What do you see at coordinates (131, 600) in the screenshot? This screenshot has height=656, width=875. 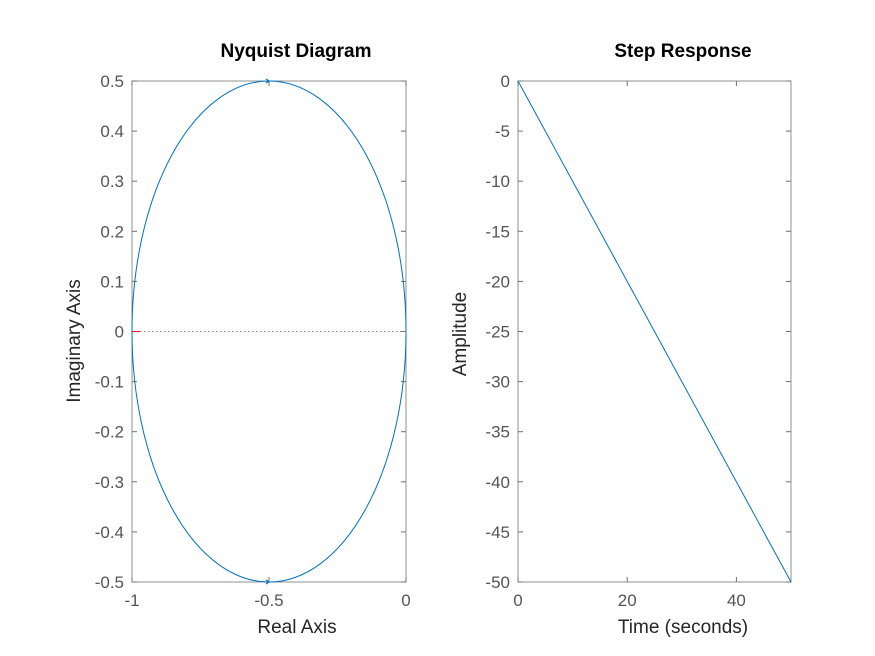 I see `x-tick-label: -1` at bounding box center [131, 600].